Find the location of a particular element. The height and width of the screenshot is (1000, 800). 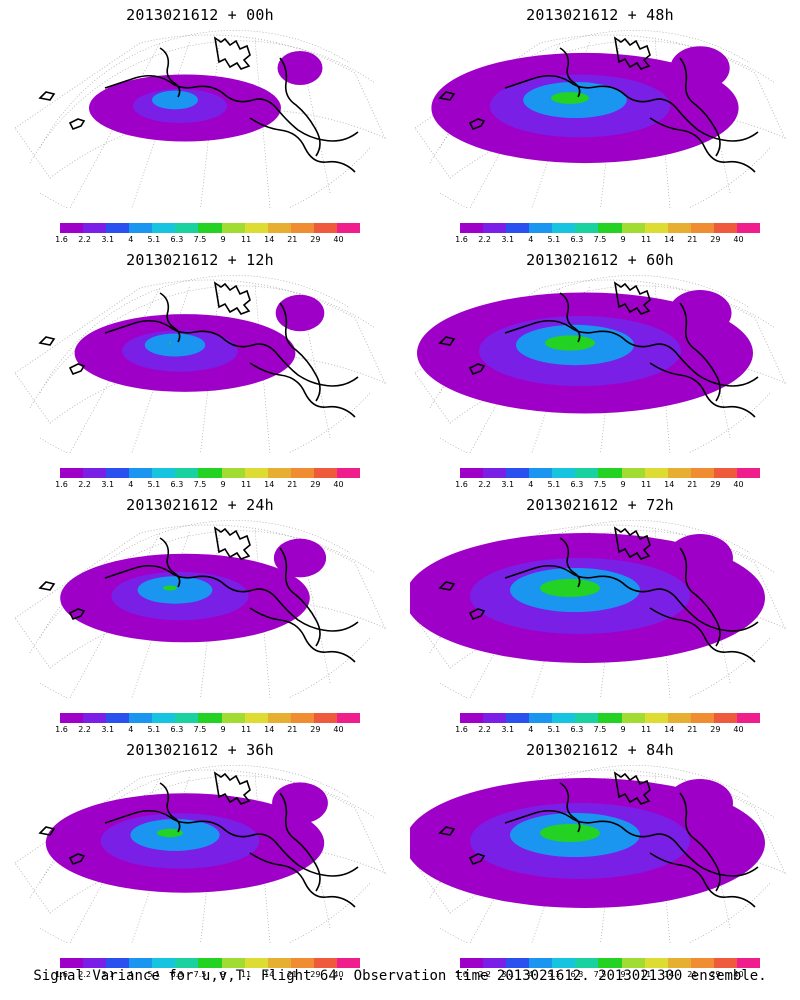

colorbar-tick-label: 5.1 is located at coordinates (154, 974).